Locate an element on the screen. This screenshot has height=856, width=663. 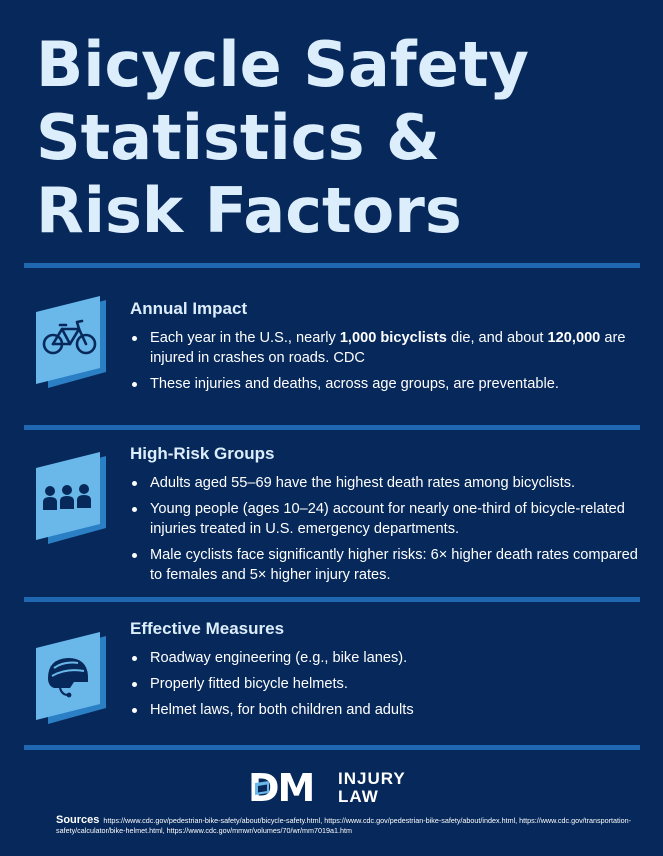
people-group-icon is located at coordinates (70, 500).